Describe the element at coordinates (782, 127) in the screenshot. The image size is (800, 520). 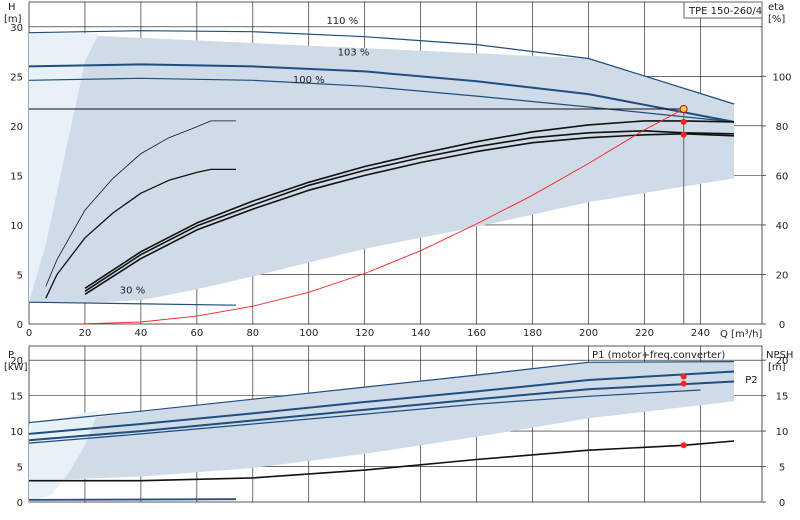
I see `top-right-tick-80: 80` at that location.